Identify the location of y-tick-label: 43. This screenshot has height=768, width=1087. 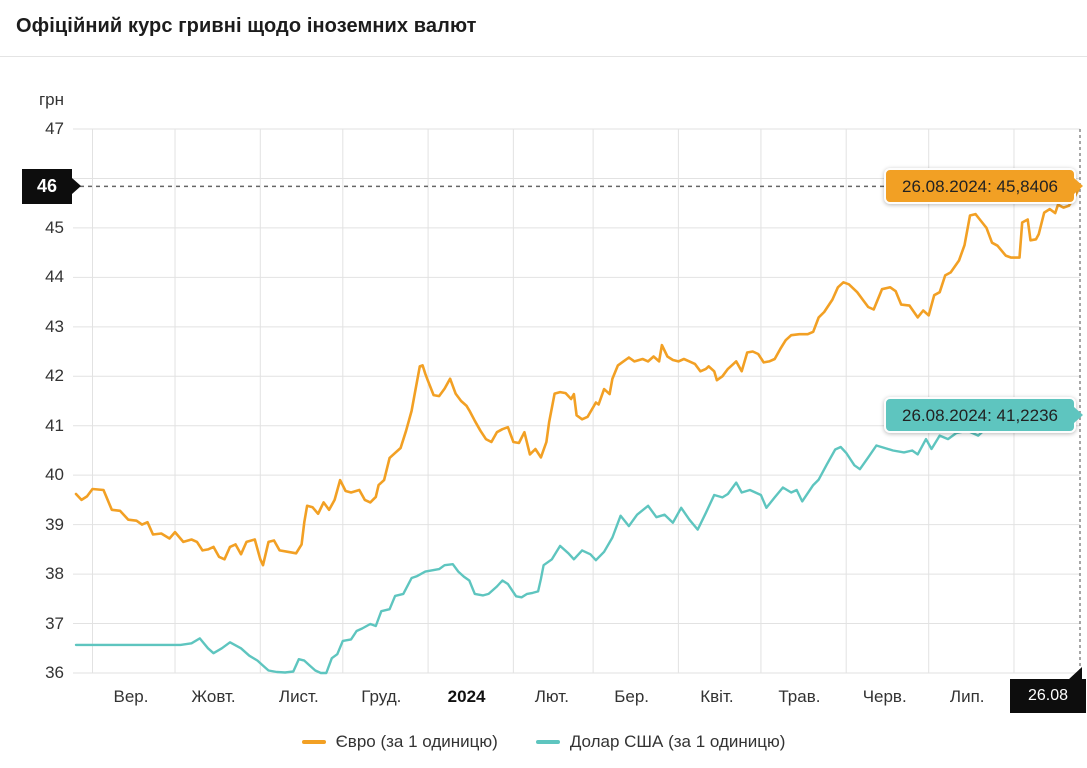
(54, 326).